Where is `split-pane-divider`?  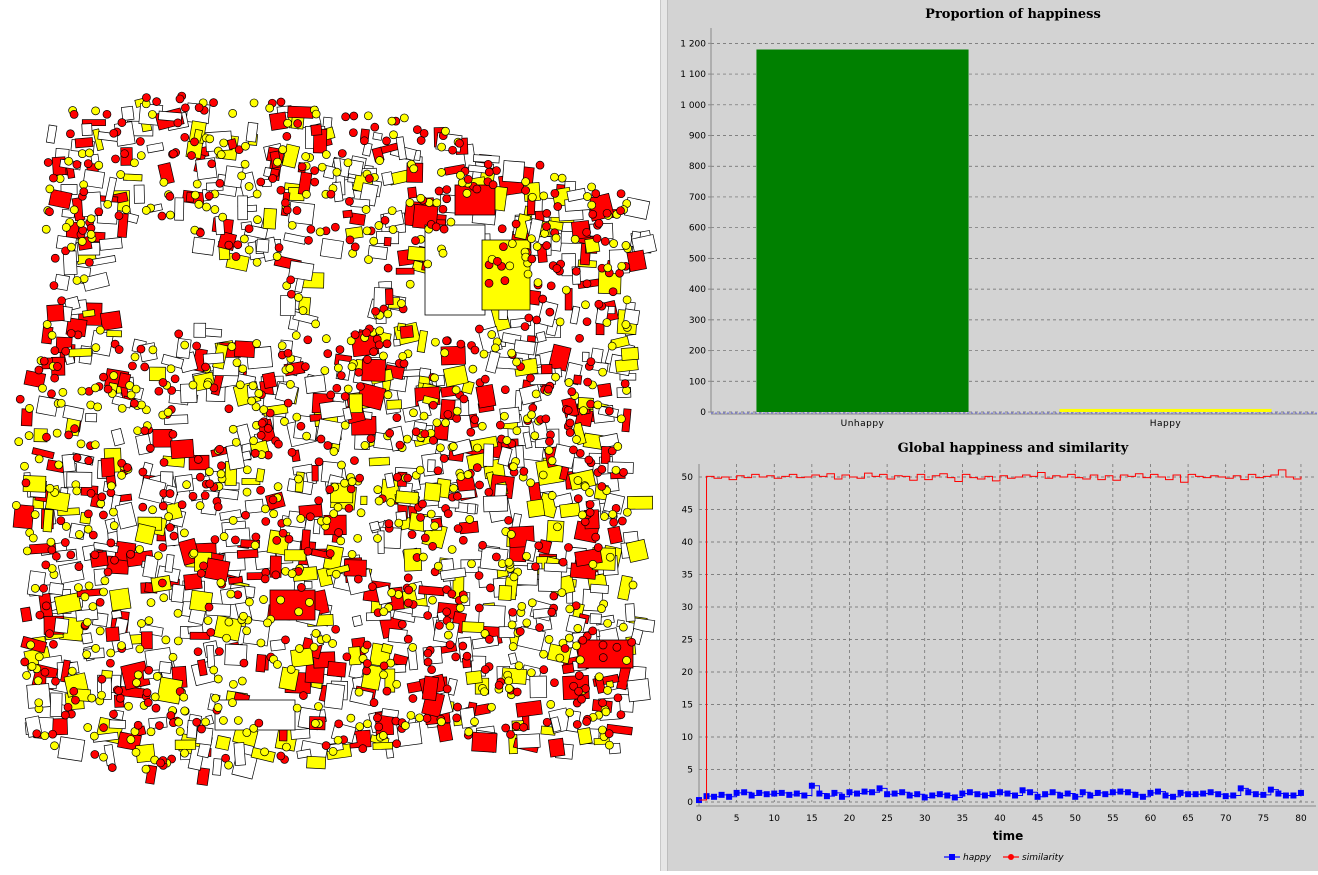 split-pane-divider is located at coordinates (664, 435).